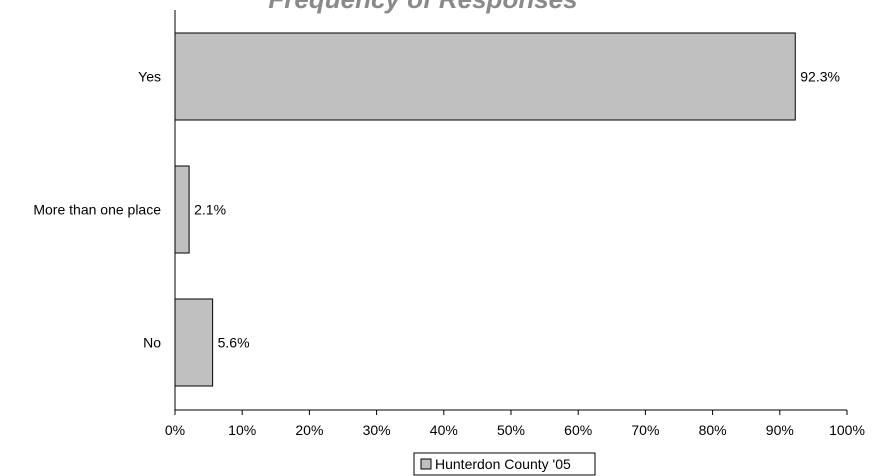 The width and height of the screenshot is (873, 476). Describe the element at coordinates (152, 343) in the screenshot. I see `category-label-no: No` at that location.